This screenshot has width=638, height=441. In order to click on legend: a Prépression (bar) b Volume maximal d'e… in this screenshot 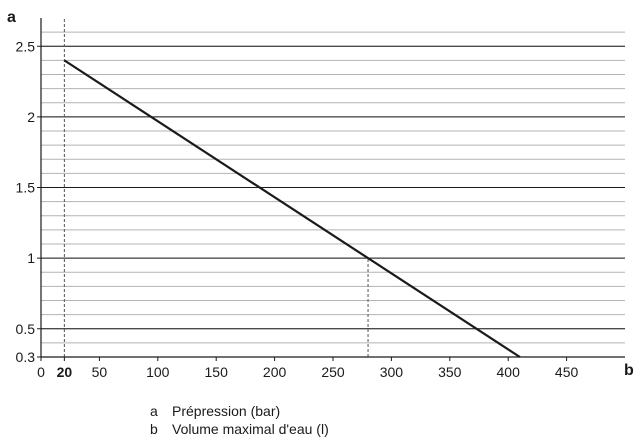, I will do `click(239, 420)`.